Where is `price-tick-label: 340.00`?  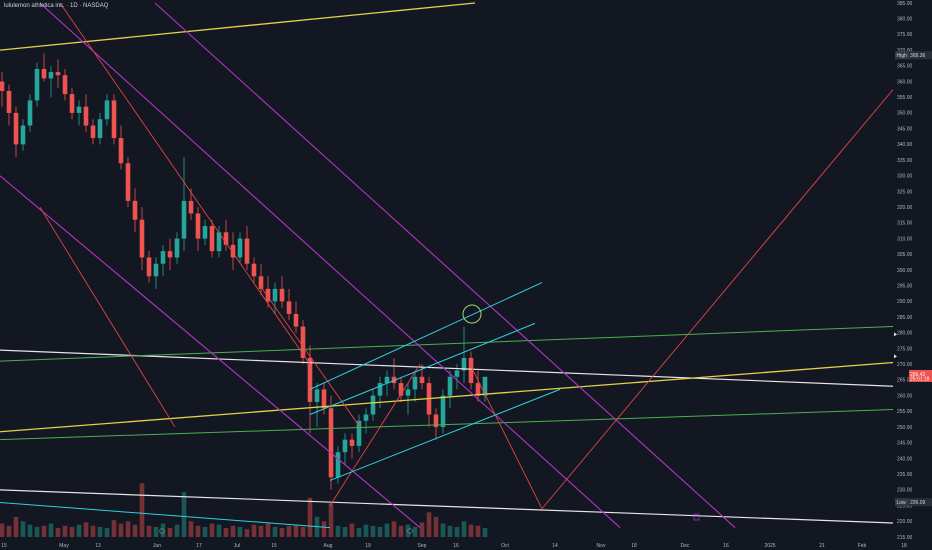 price-tick-label: 340.00 is located at coordinates (905, 145).